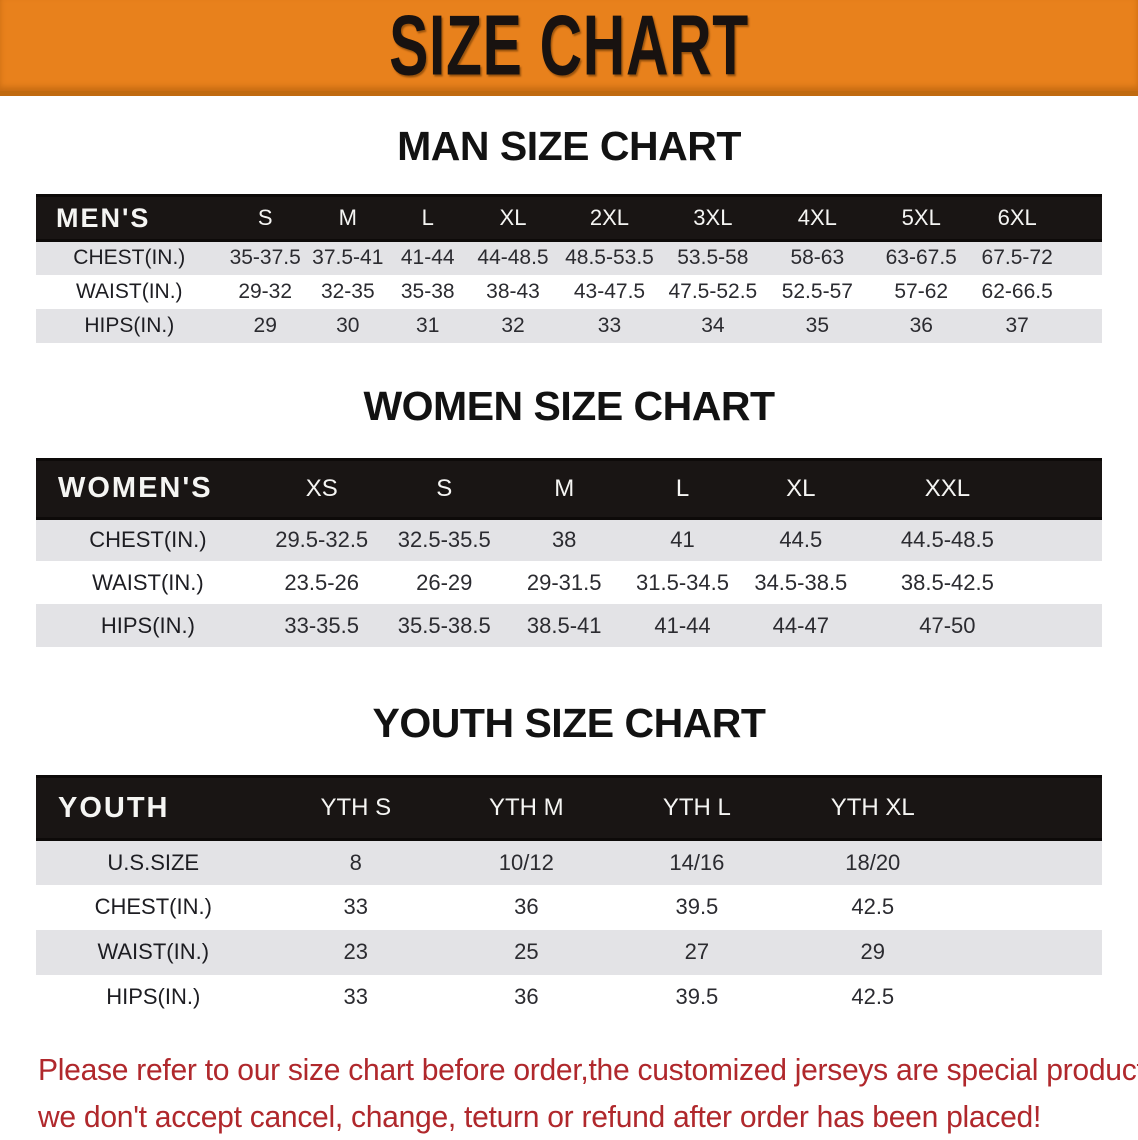 The width and height of the screenshot is (1138, 1140). Describe the element at coordinates (321, 625) in the screenshot. I see `size-value-cell: 33-35.5` at that location.